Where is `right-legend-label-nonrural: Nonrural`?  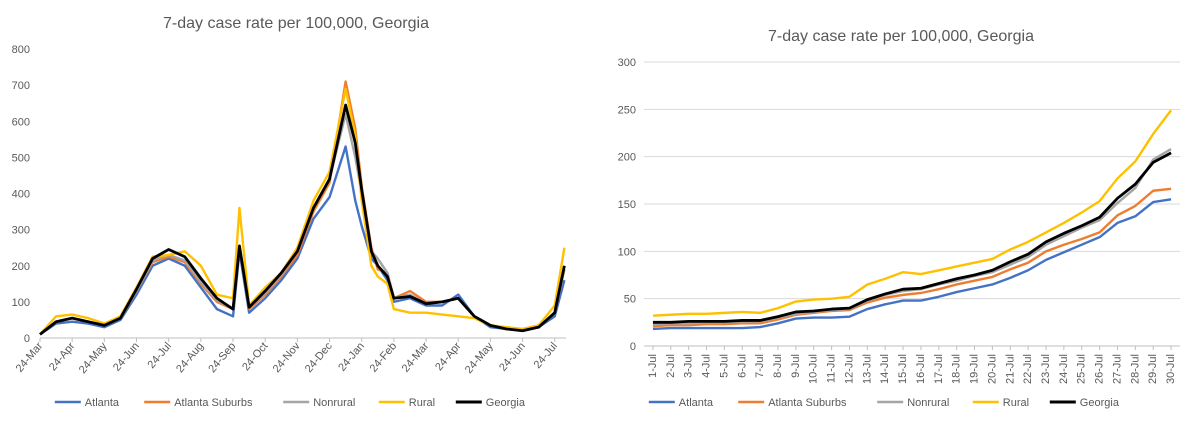 right-legend-label-nonrural: Nonrural is located at coordinates (928, 403).